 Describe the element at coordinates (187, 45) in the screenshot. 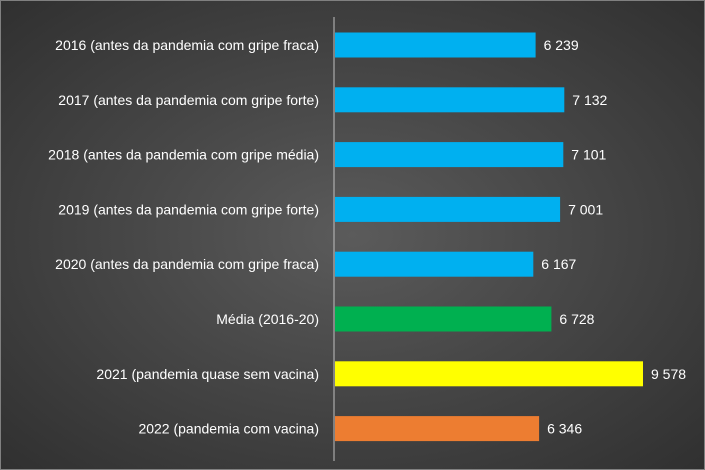

I see `category-label: 2016 (antes da pandemia com gripe fraca)` at that location.